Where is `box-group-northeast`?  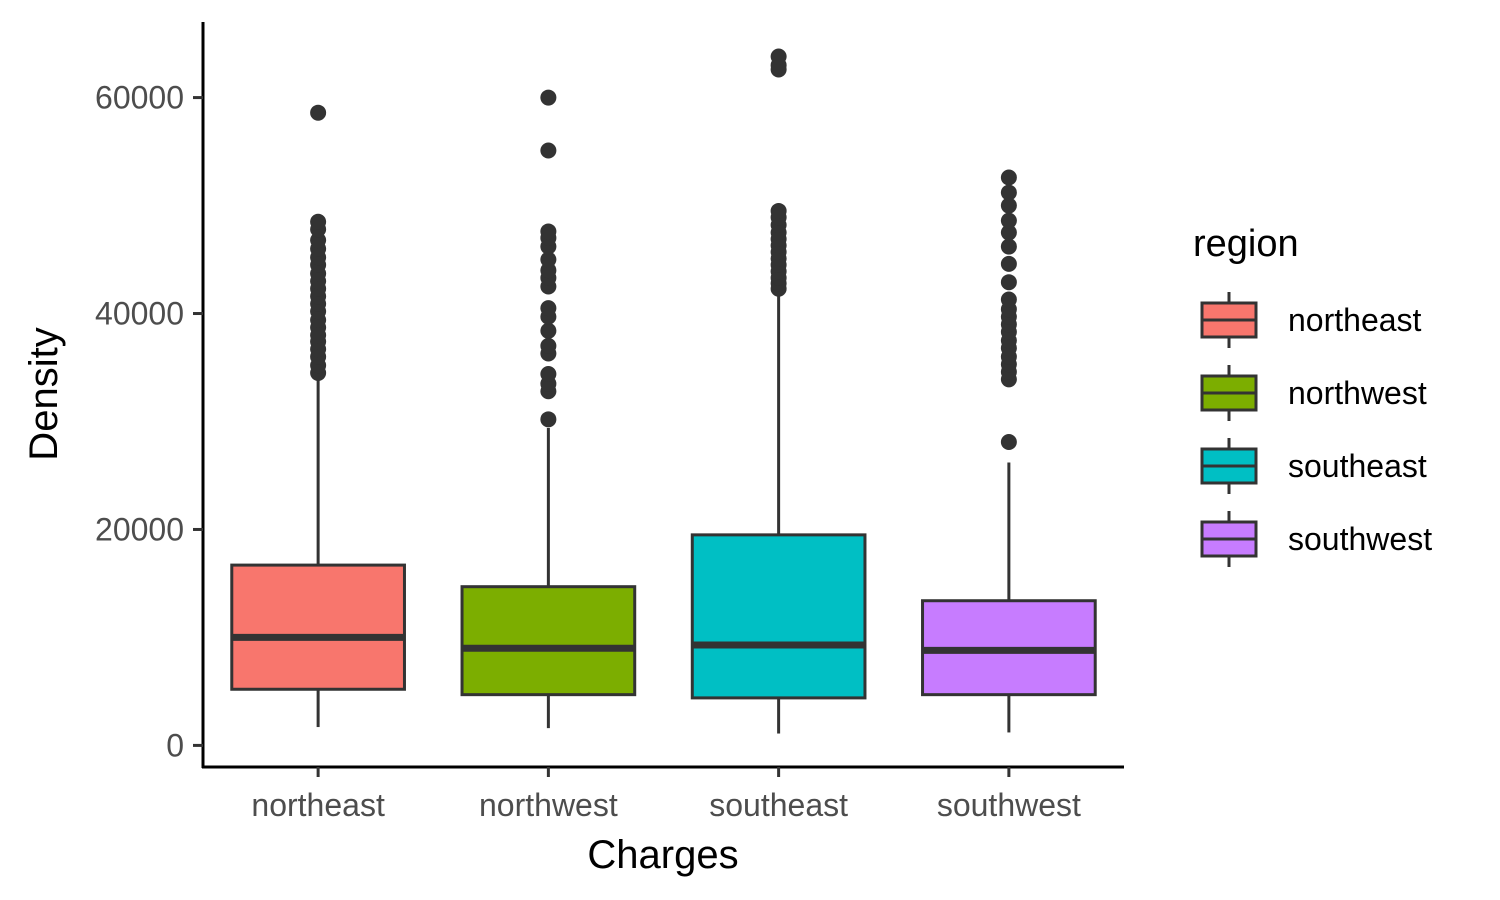
box-group-northeast is located at coordinates (318, 416).